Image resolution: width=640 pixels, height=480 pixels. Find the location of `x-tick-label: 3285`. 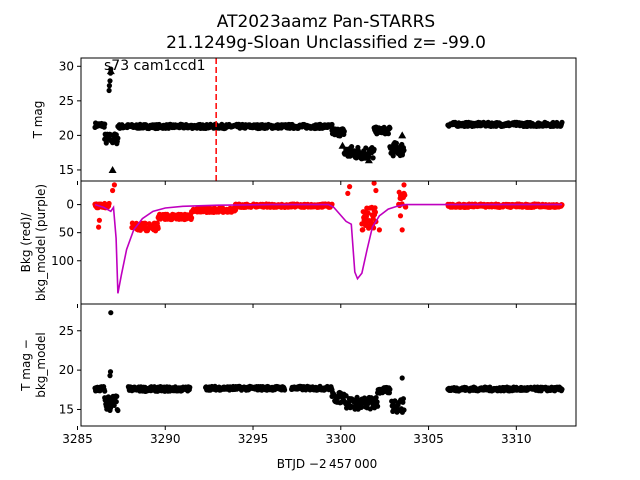

x-tick-label: 3285 is located at coordinates (77, 439).